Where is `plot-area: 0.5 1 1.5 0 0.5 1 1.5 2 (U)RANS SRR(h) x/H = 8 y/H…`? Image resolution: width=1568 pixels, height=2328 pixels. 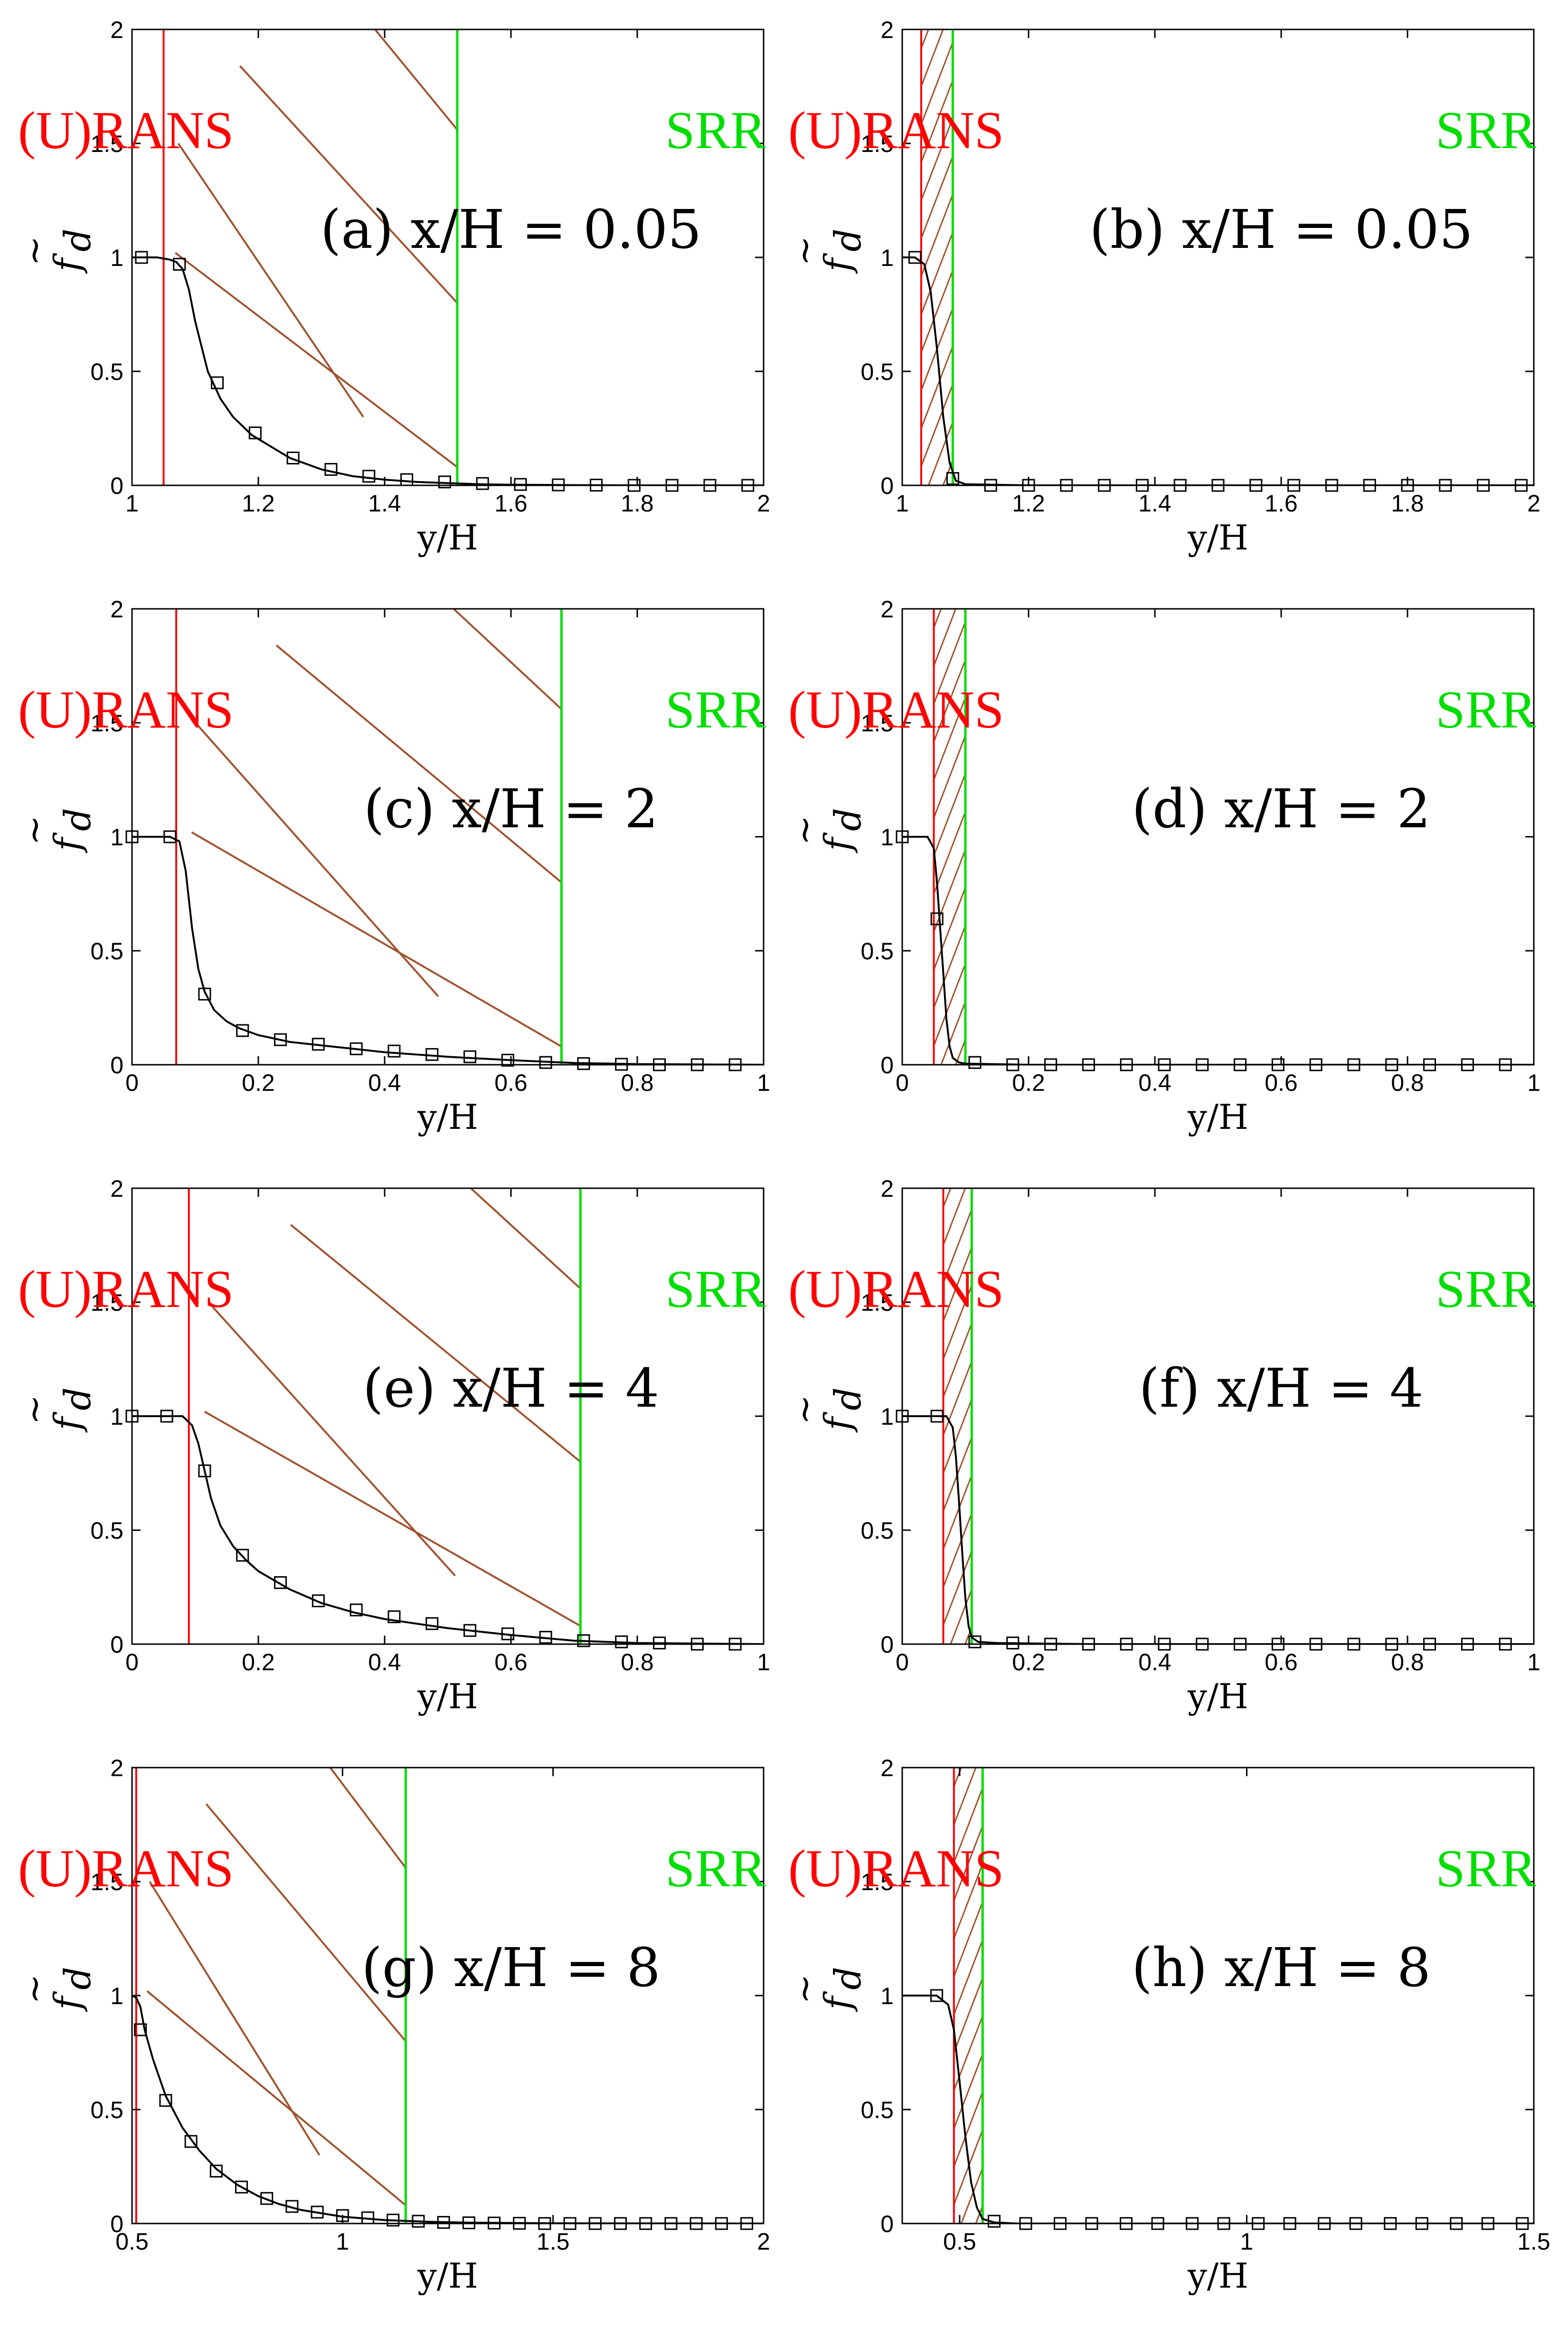
plot-area: 0.5 1 1.5 0 0.5 1 1.5 2 (U)RANS SRR(h) x/H = 8 y/H… is located at coordinates (1166, 2025).